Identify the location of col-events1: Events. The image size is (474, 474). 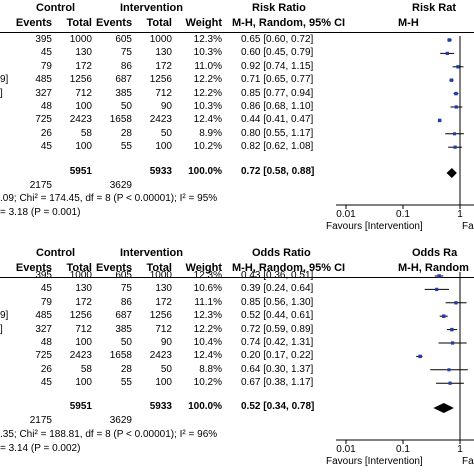
(33, 268).